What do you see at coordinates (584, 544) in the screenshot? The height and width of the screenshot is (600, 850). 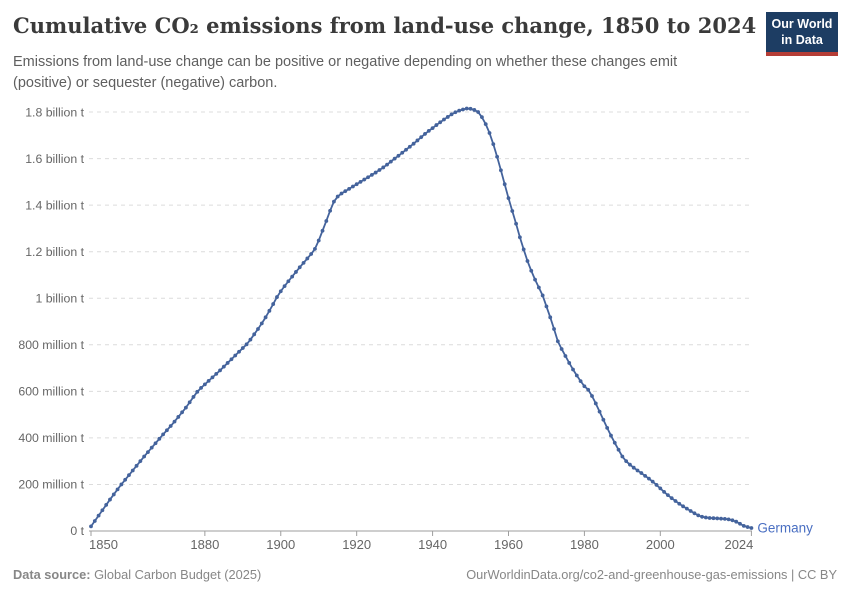 I see `x-tick-label: 1980` at bounding box center [584, 544].